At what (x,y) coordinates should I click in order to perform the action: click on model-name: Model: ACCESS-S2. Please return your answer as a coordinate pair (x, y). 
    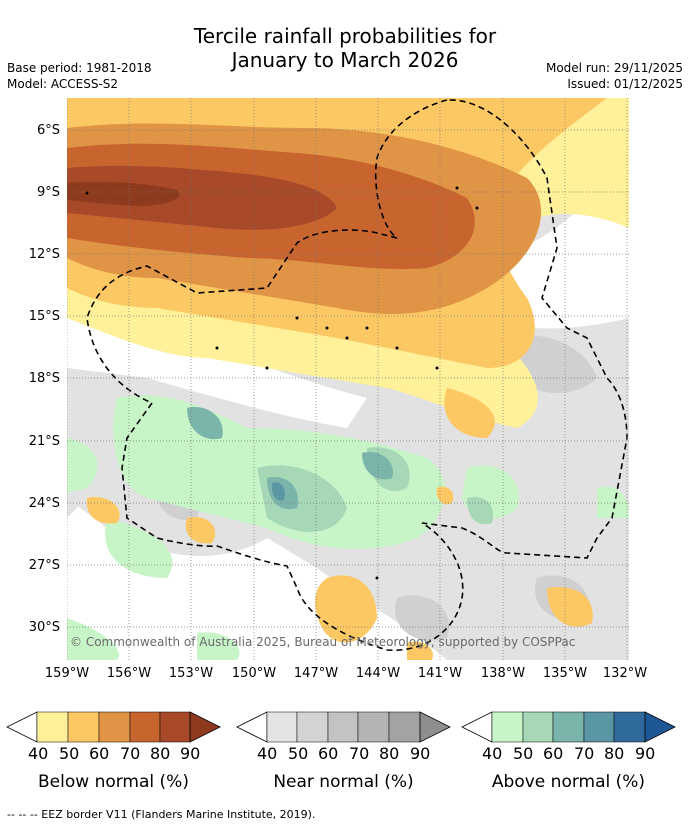
    Looking at the image, I should click on (63, 84).